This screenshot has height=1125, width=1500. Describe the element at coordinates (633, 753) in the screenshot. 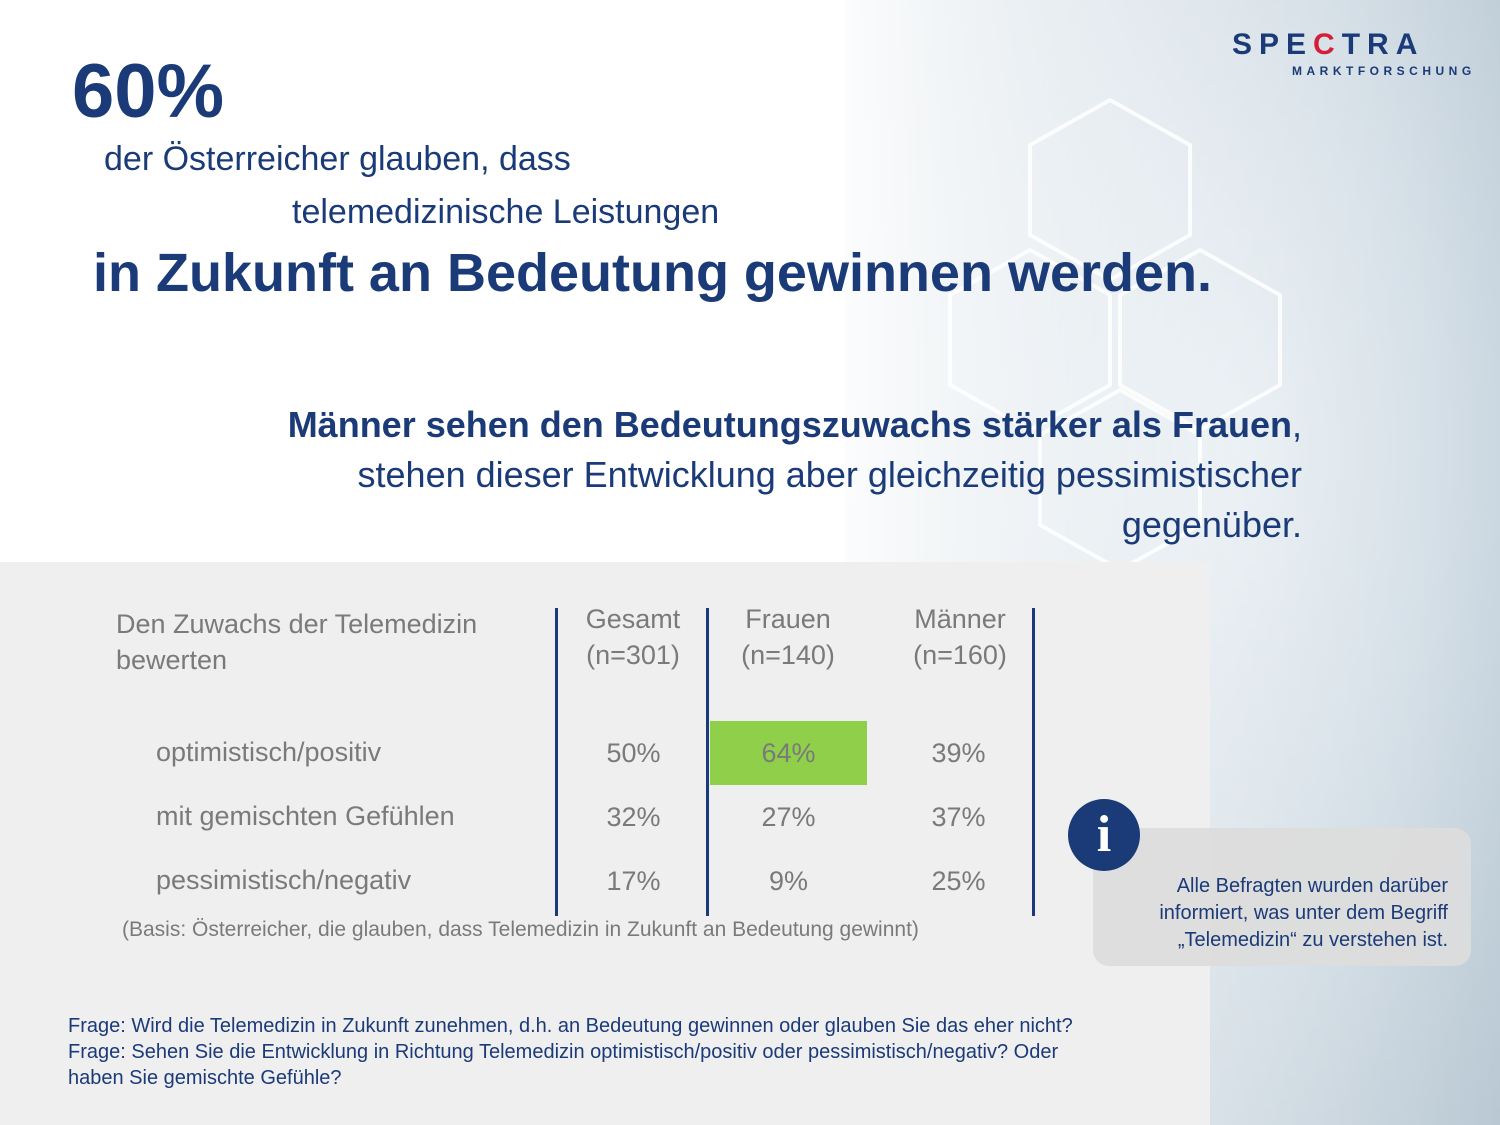

I see `cell-value: 50%` at that location.